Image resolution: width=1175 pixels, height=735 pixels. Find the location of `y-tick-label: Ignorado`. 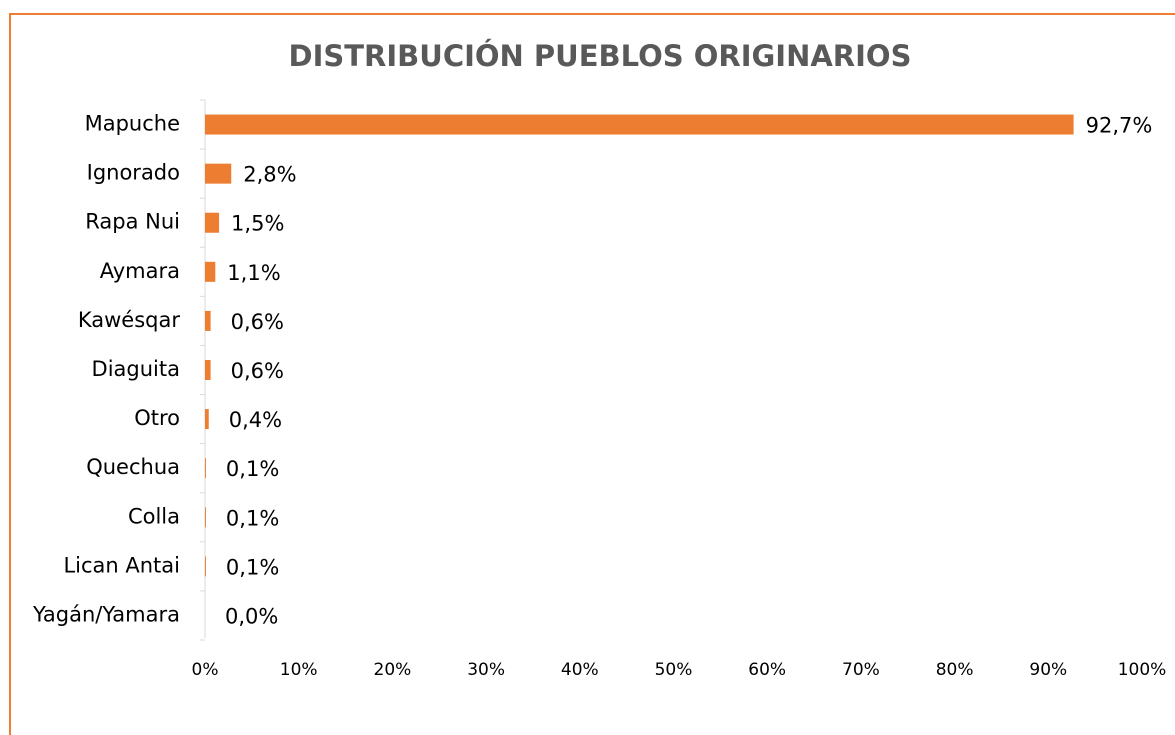

y-tick-label: Ignorado is located at coordinates (133, 173).